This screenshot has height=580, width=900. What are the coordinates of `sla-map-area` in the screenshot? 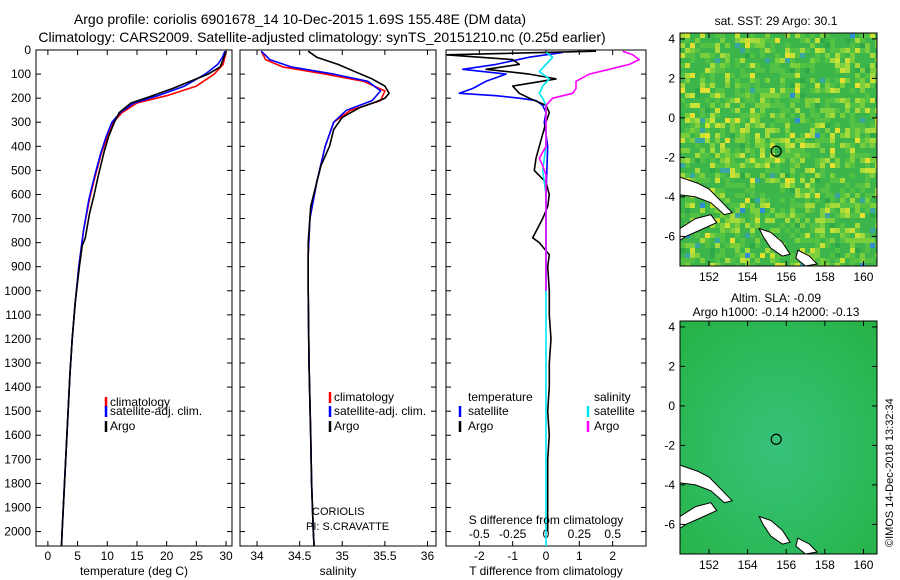 It's located at (778, 437).